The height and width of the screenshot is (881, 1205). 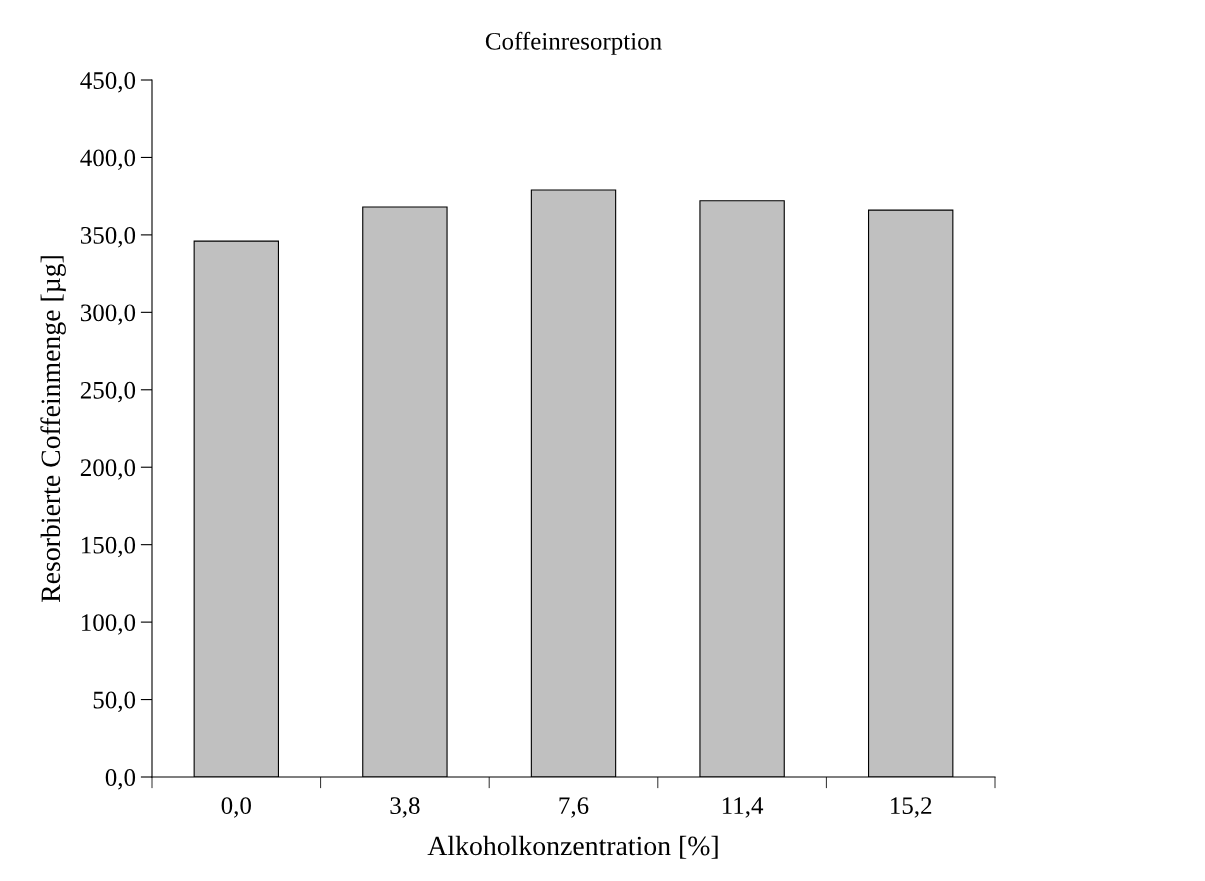 What do you see at coordinates (108, 547) in the screenshot?
I see `y-tick-label: 150,0` at bounding box center [108, 547].